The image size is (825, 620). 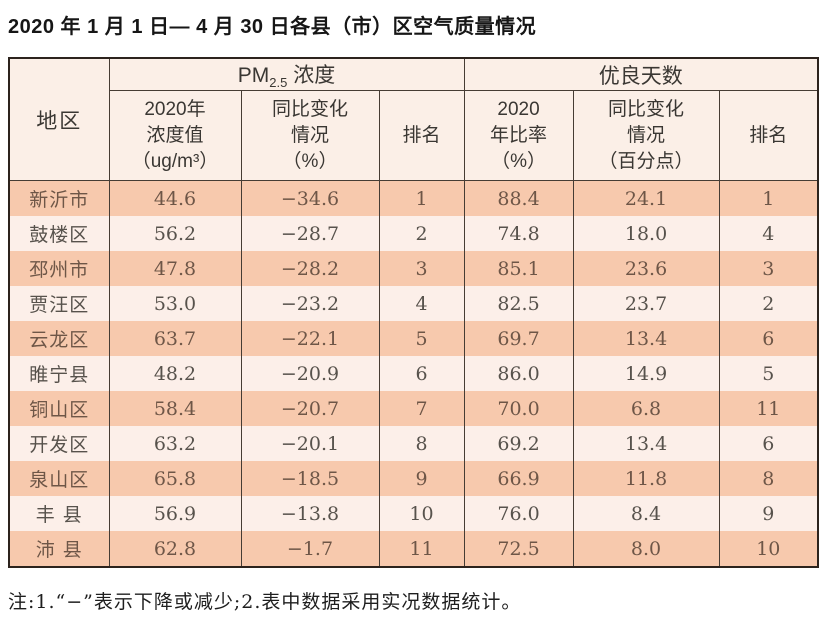 What do you see at coordinates (265, 602) in the screenshot?
I see `footnote: 注:1.“−”表示下降或减少;2.表中数据采用实况数据统计。` at bounding box center [265, 602].